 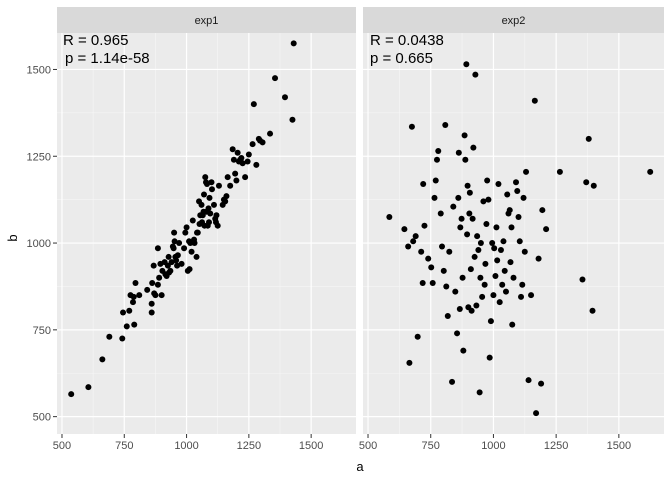 What do you see at coordinates (39, 157) in the screenshot?
I see `y-tick-label: 1250` at bounding box center [39, 157].